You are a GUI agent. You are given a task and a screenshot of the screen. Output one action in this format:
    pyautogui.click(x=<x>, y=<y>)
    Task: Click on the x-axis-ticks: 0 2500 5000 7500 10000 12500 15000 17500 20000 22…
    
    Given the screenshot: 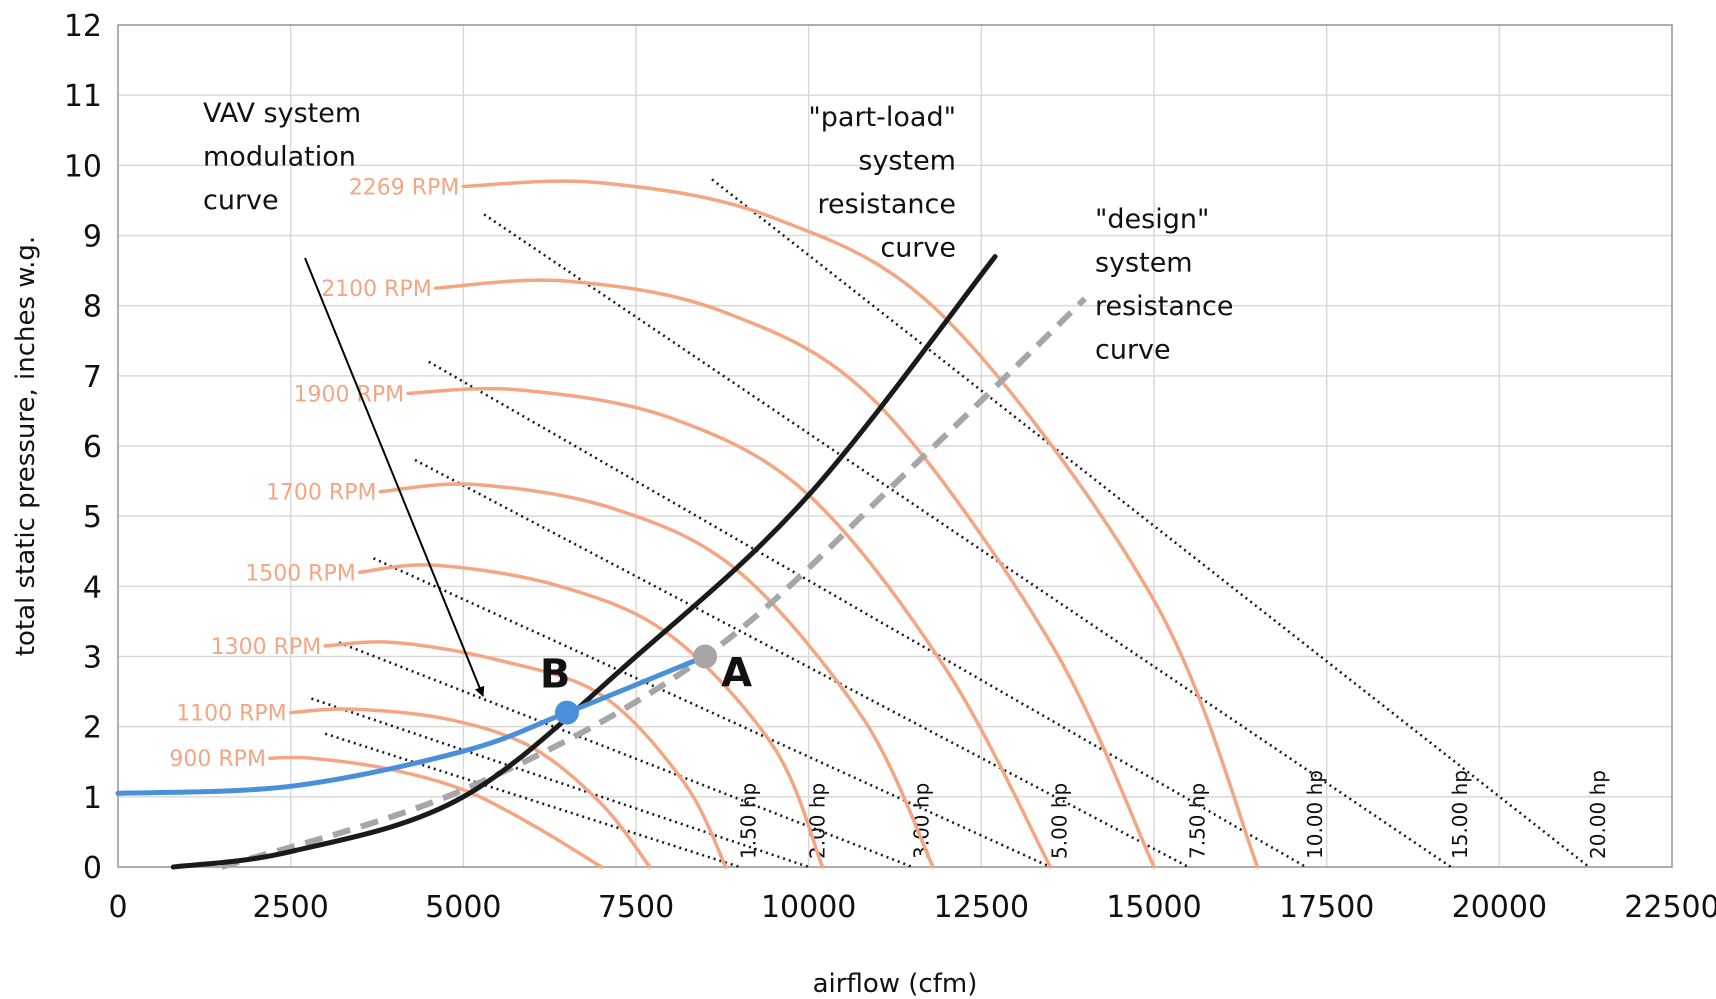 What is the action you would take?
    pyautogui.click(x=912, y=907)
    